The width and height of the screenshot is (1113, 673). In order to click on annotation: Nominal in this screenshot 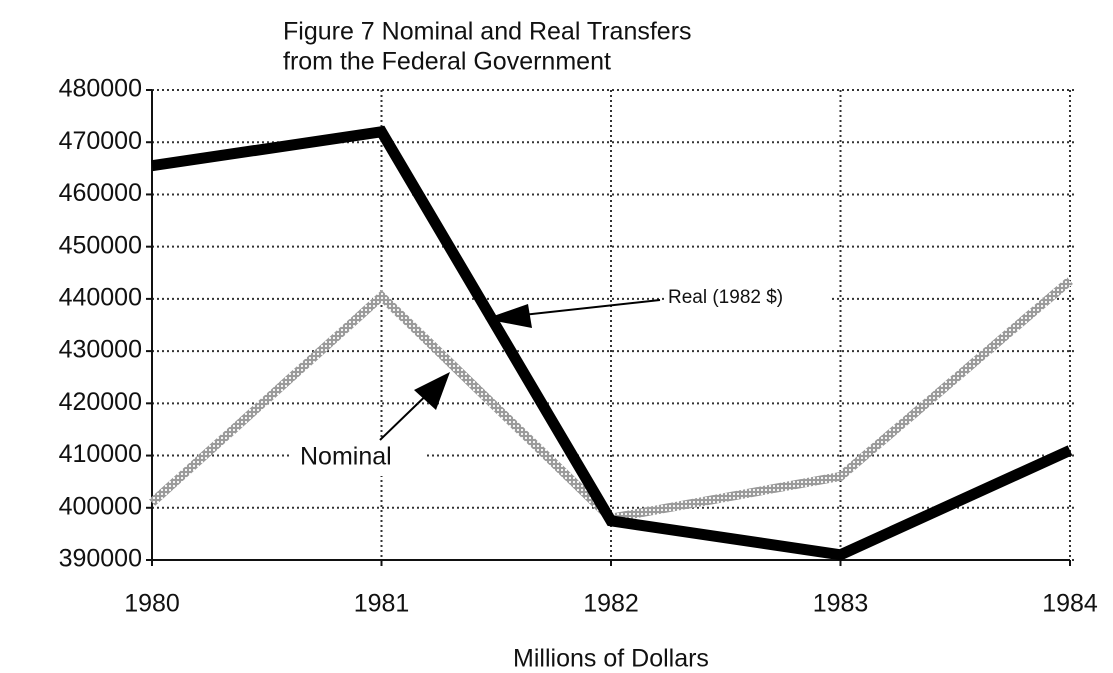, I will do `click(346, 457)`.